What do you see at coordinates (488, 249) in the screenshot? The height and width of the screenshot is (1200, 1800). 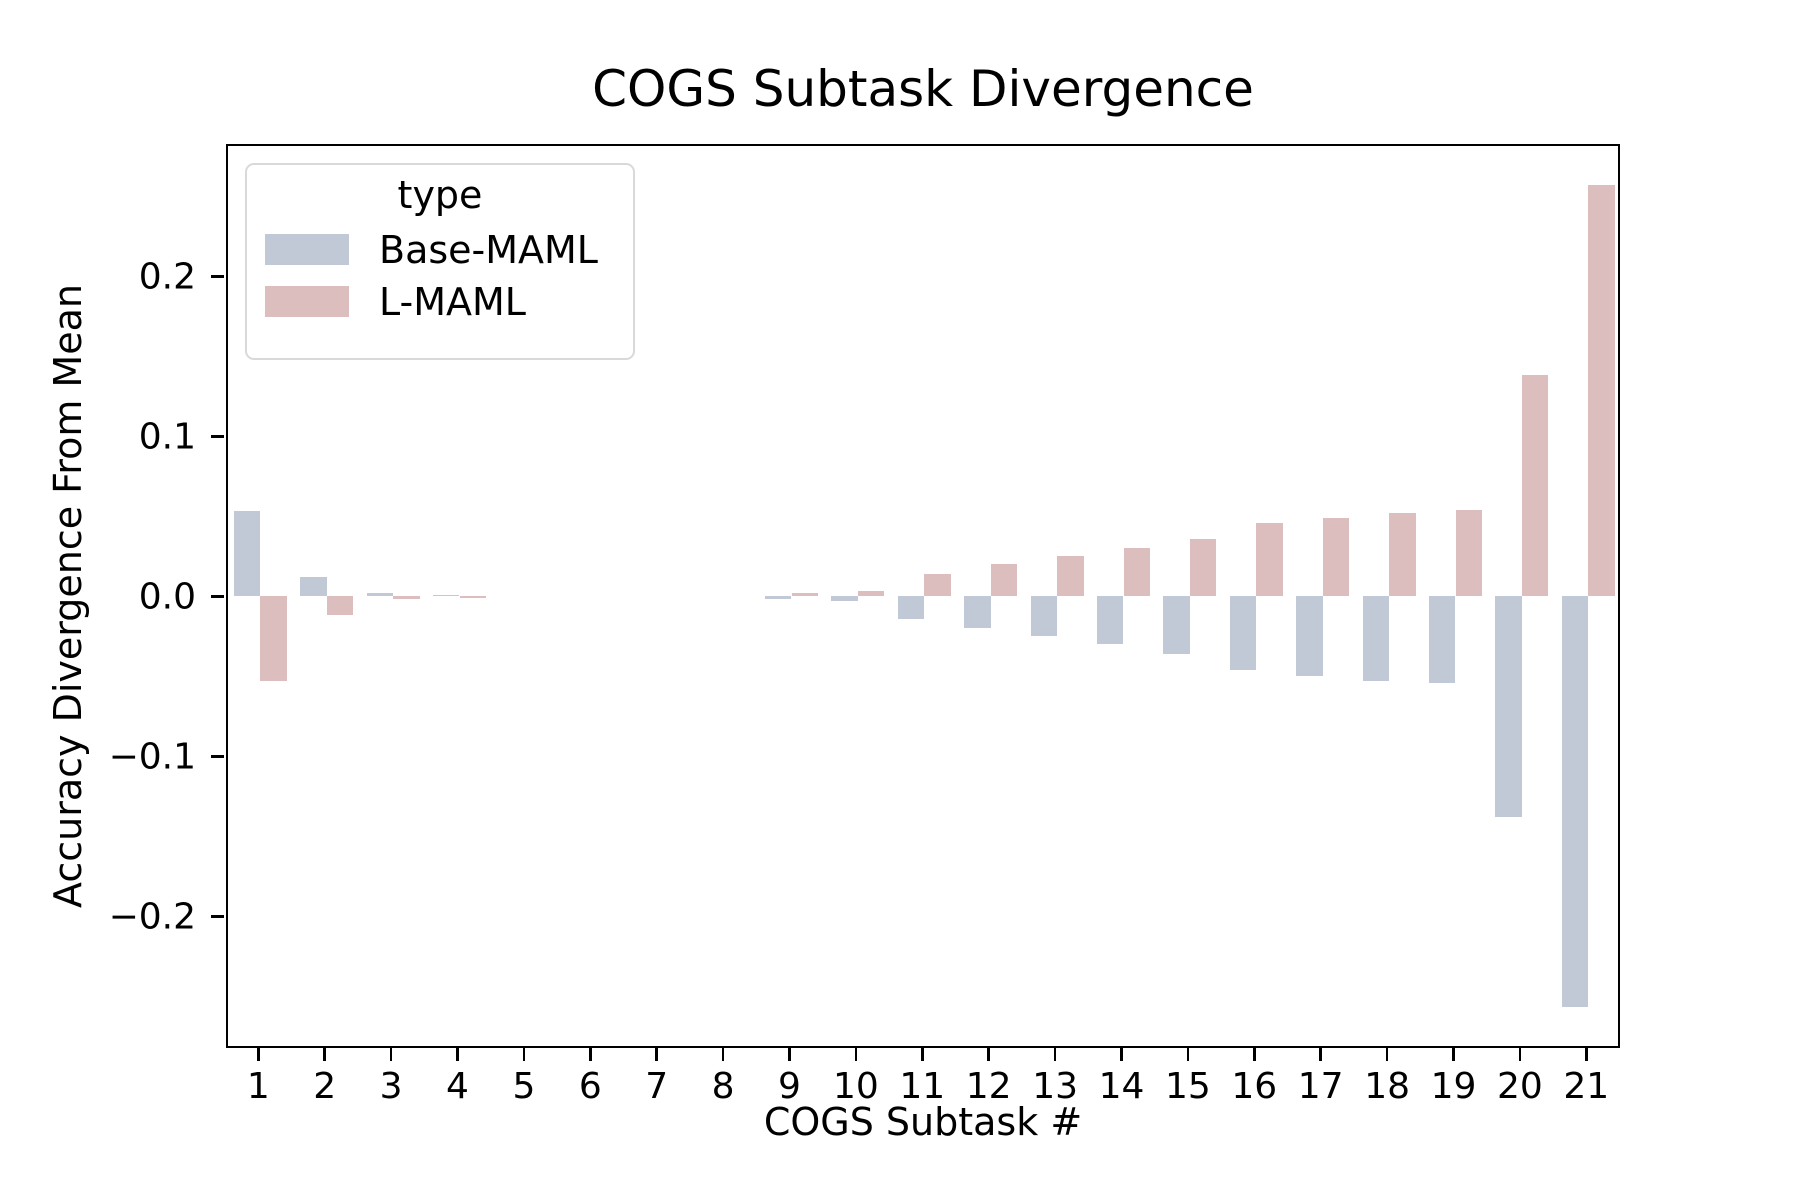 I see `legend-label-base-maml: Base-MAML` at bounding box center [488, 249].